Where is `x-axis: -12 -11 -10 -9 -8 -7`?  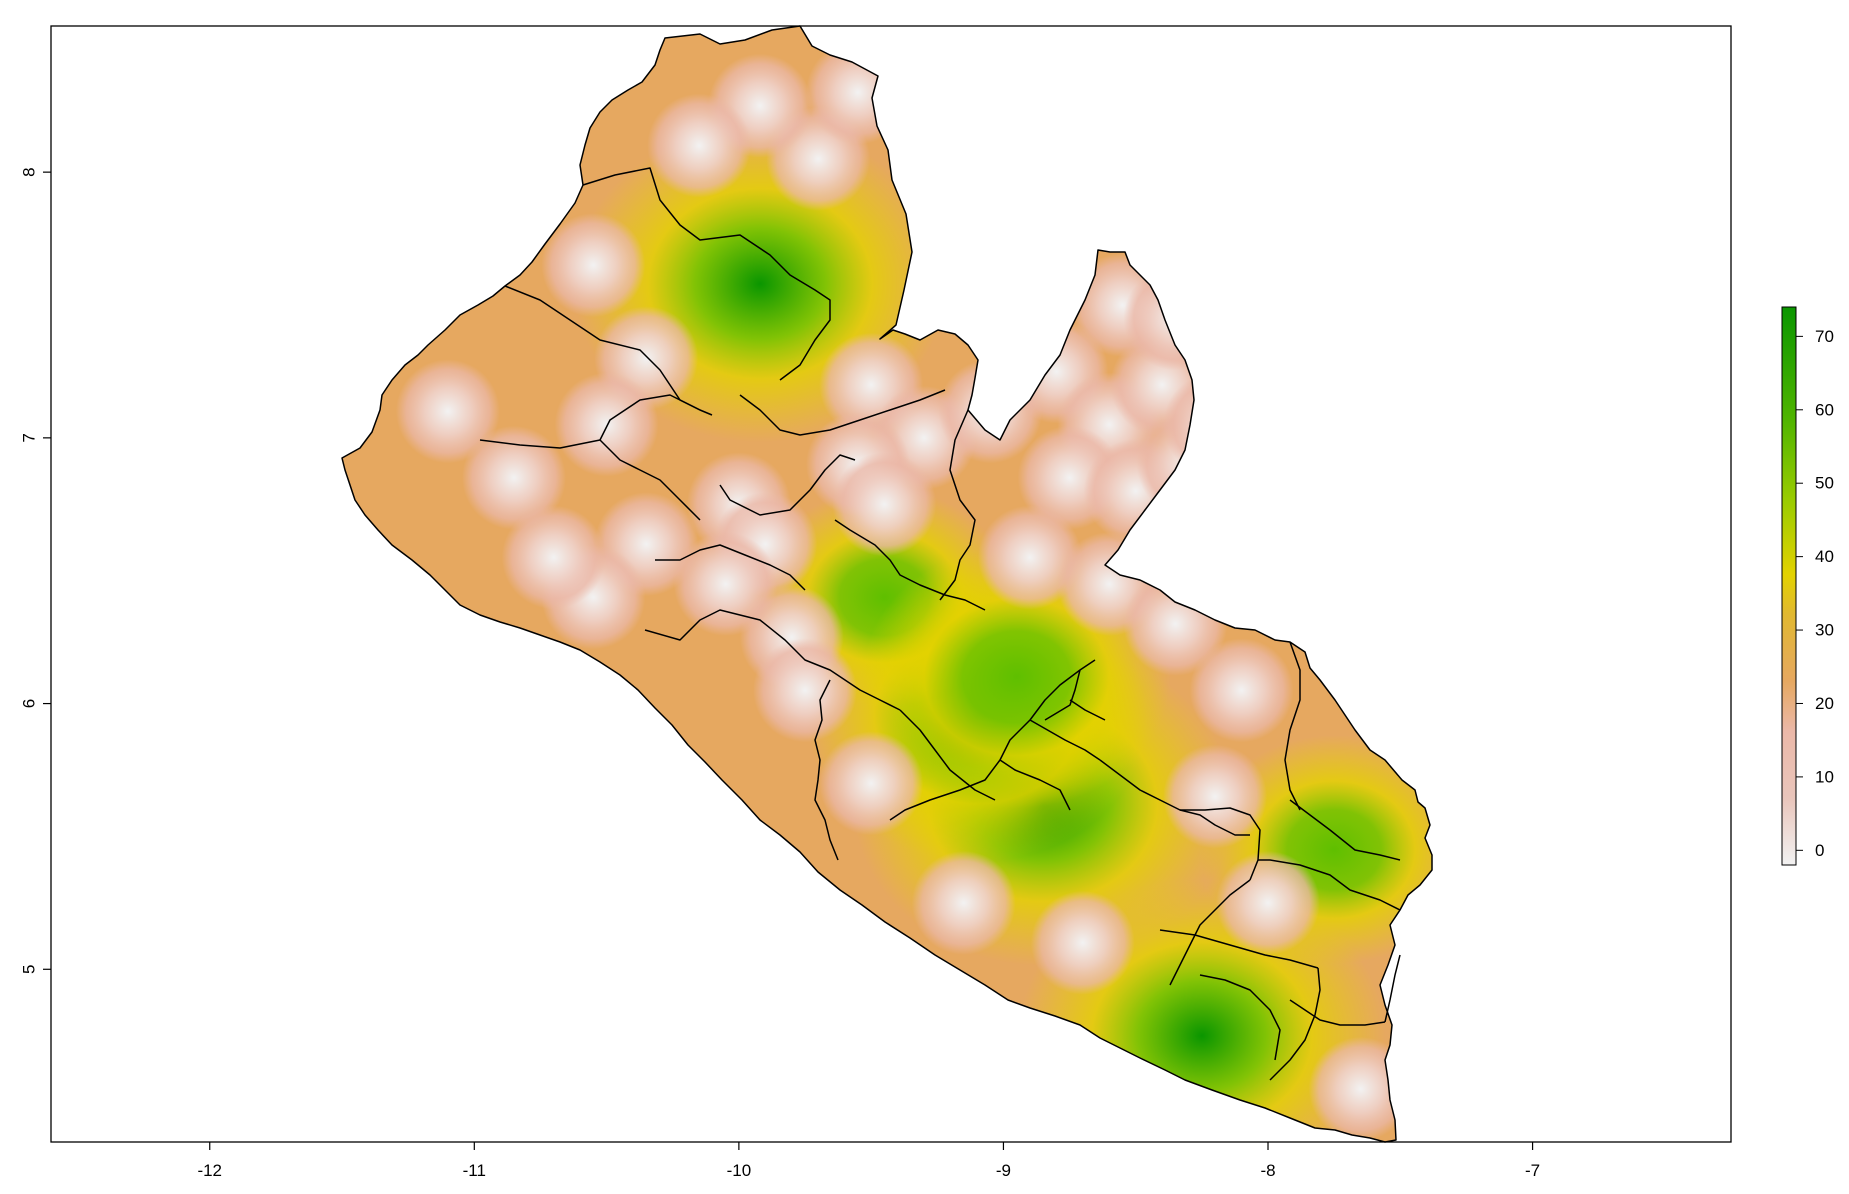
x-axis: -12 -11 -10 -9 -8 -7 is located at coordinates (868, 1161).